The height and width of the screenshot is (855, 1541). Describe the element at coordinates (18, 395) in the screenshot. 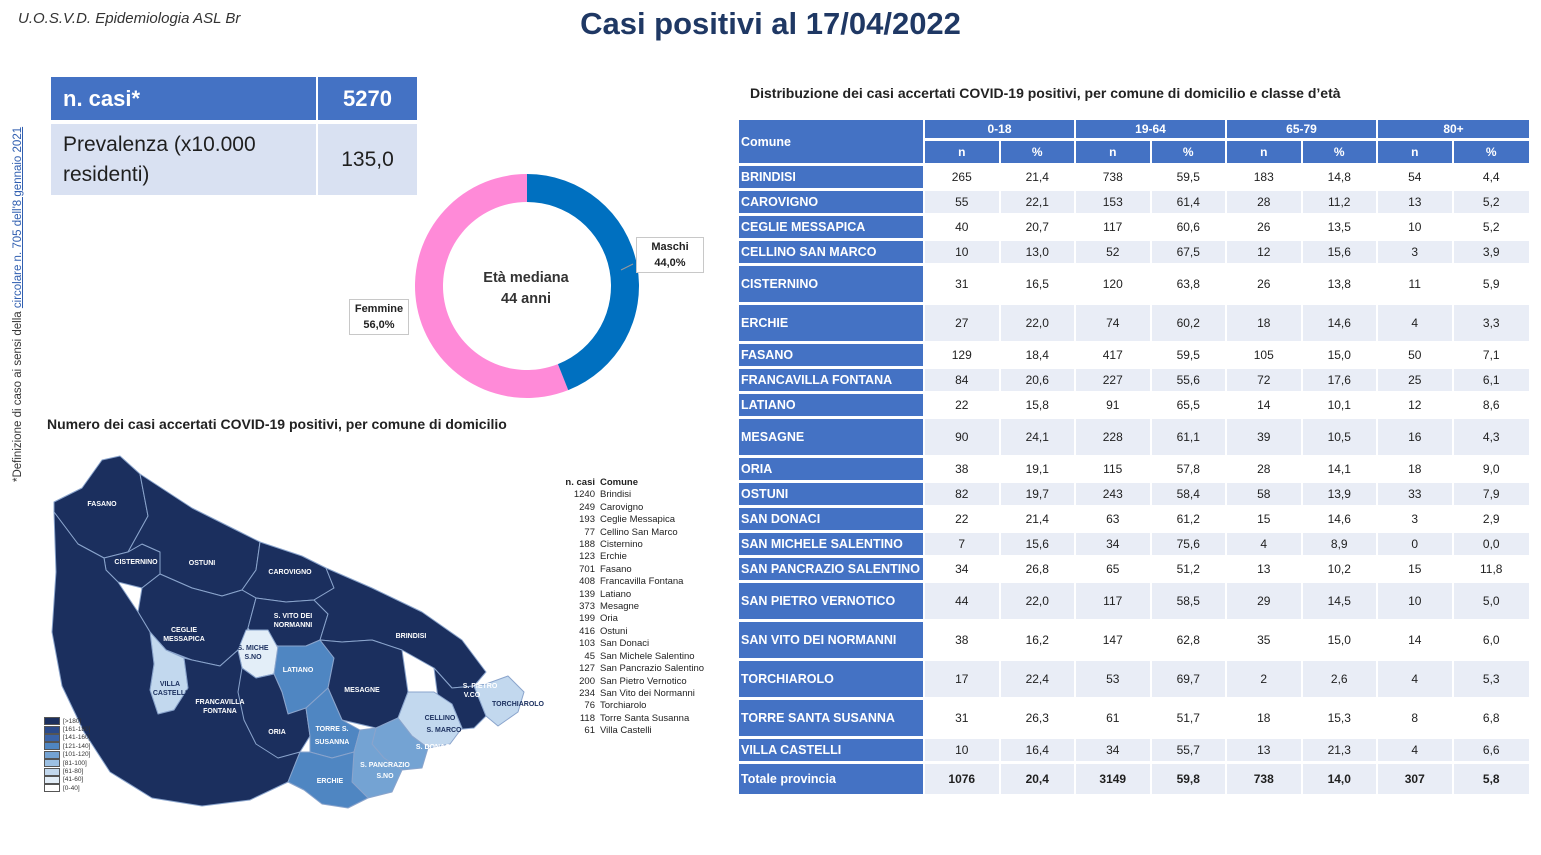

I see `footnote-text: *Definizione di caso ai sensi della` at that location.